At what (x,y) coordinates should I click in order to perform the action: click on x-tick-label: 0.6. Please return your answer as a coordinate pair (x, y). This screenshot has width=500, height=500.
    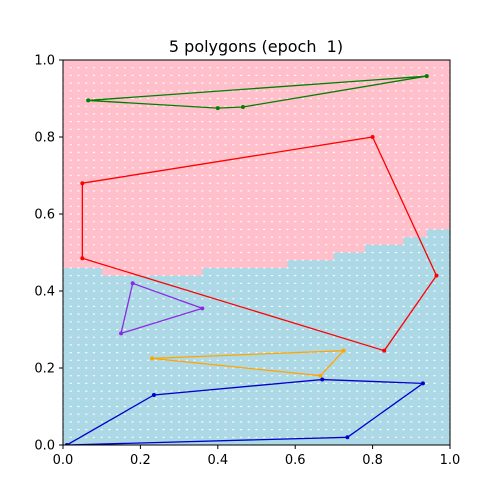
    Looking at the image, I should click on (295, 460).